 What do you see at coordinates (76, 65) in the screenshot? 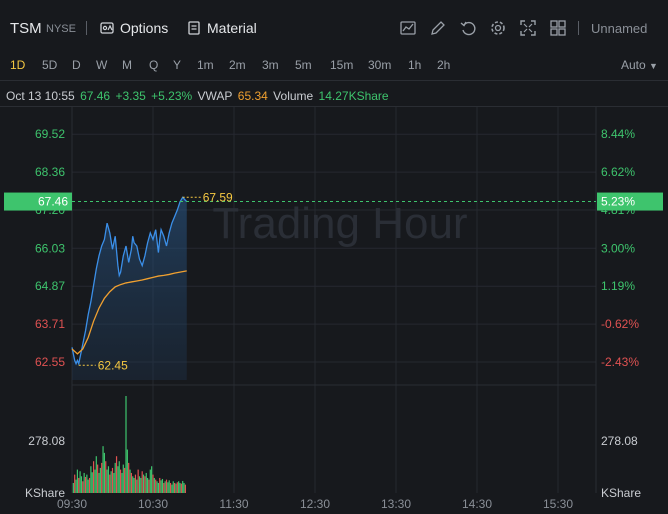
I see `timeframe-d: D` at bounding box center [76, 65].